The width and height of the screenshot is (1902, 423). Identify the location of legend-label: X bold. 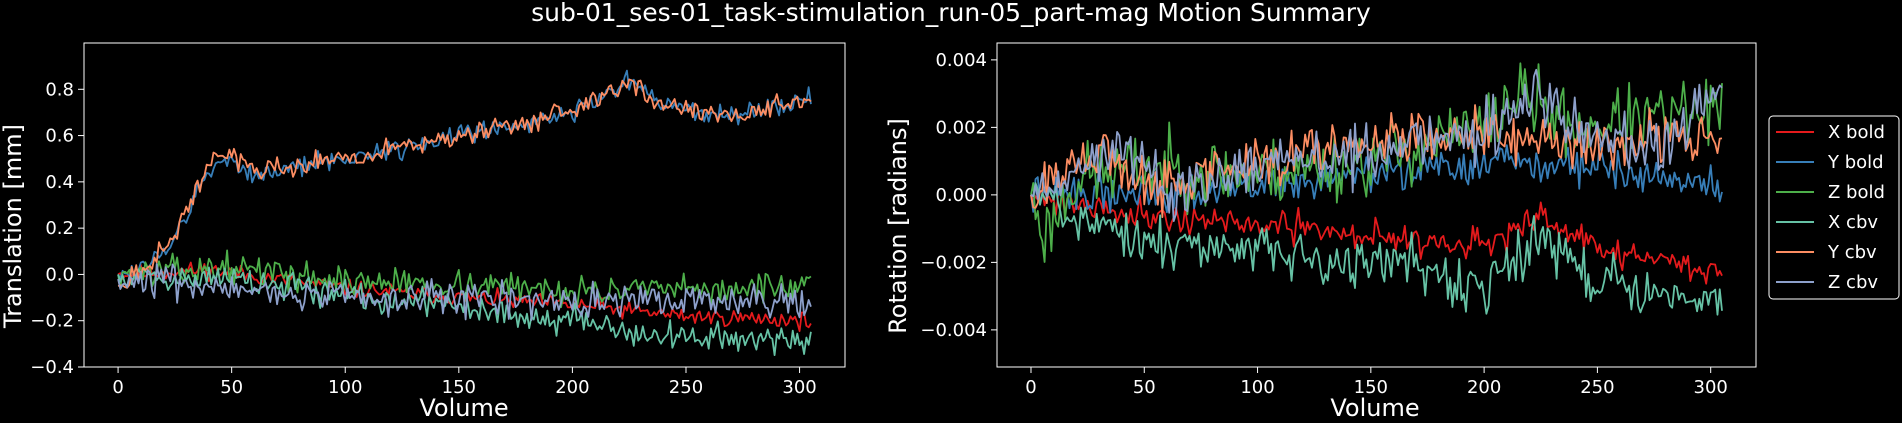
(1856, 132).